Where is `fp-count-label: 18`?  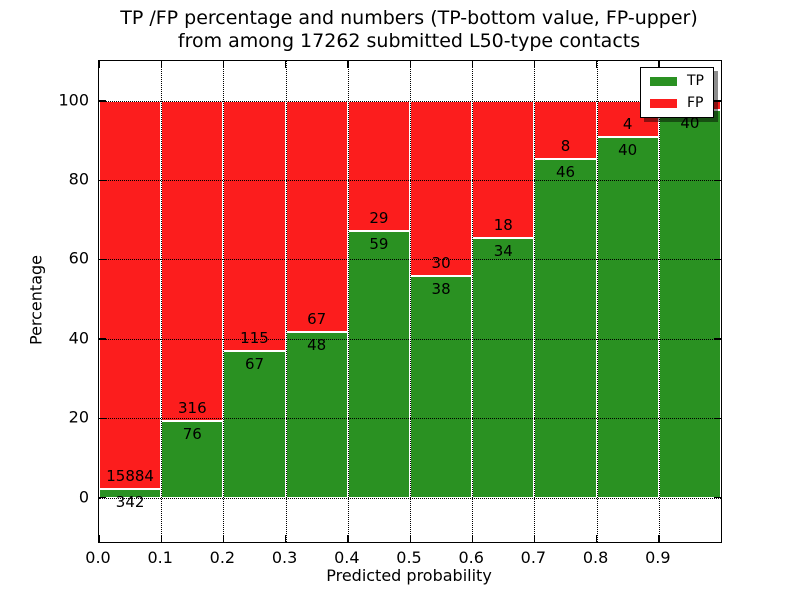 fp-count-label: 18 is located at coordinates (503, 225).